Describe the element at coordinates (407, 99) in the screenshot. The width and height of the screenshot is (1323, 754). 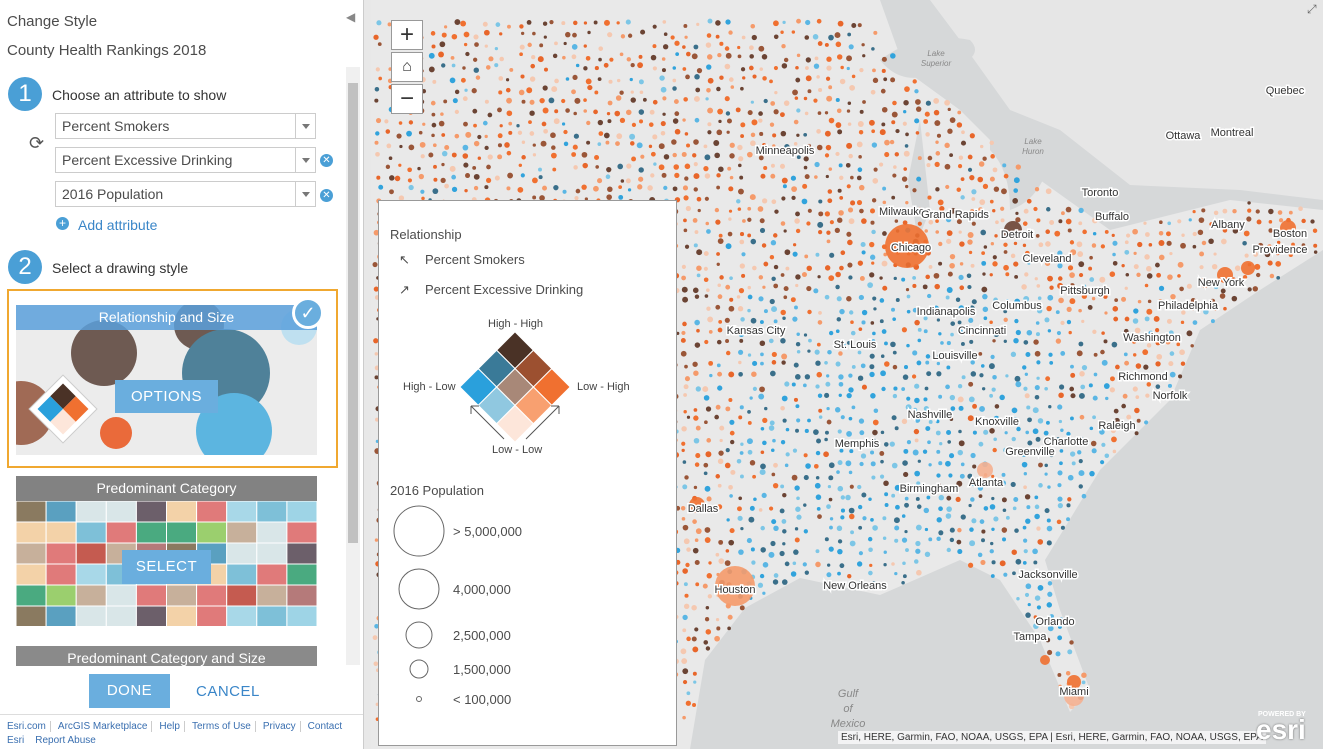
I see `zoom-out: −` at that location.